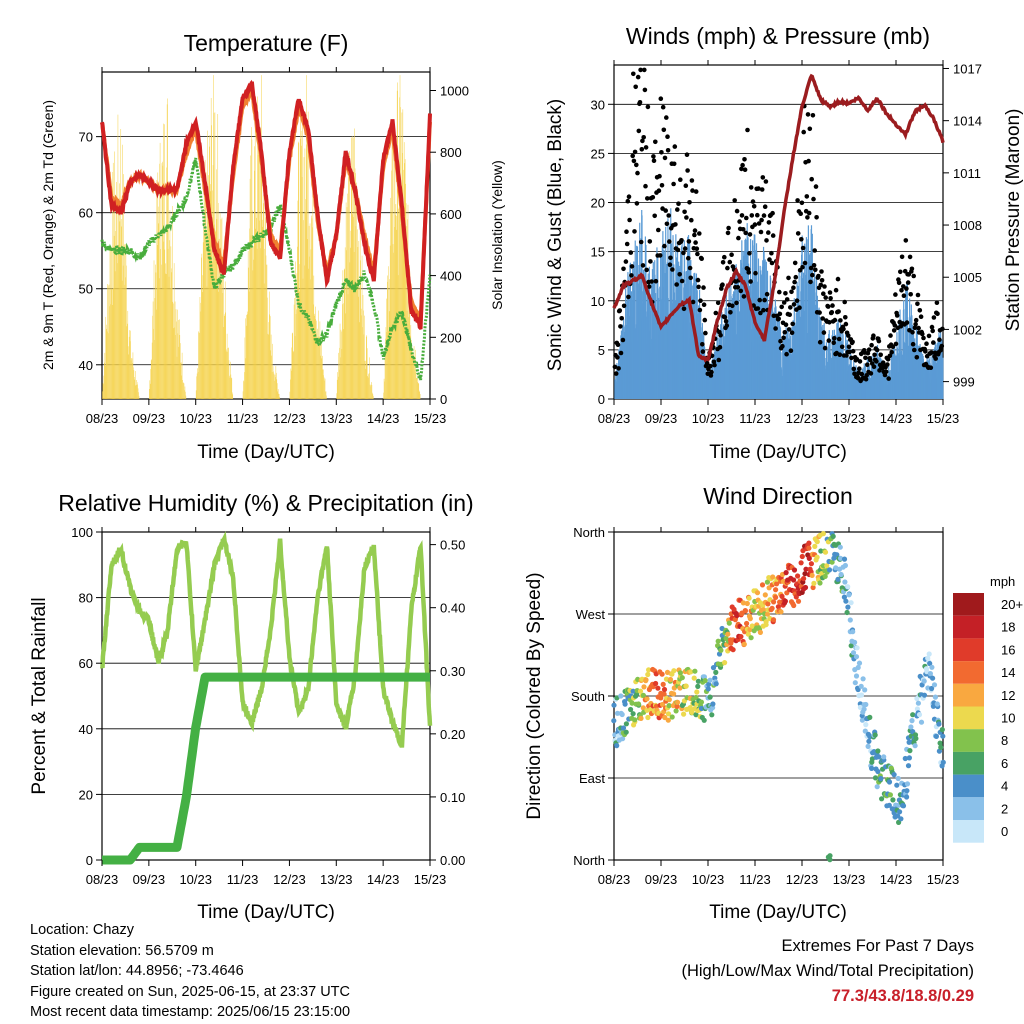  Describe the element at coordinates (266, 452) in the screenshot. I see `temperature-xlabel: Time (Day/UTC)` at that location.